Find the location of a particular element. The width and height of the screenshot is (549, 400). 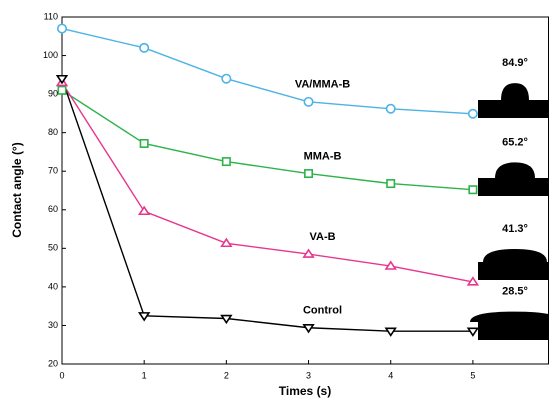

series-label: Control is located at coordinates (322, 311).